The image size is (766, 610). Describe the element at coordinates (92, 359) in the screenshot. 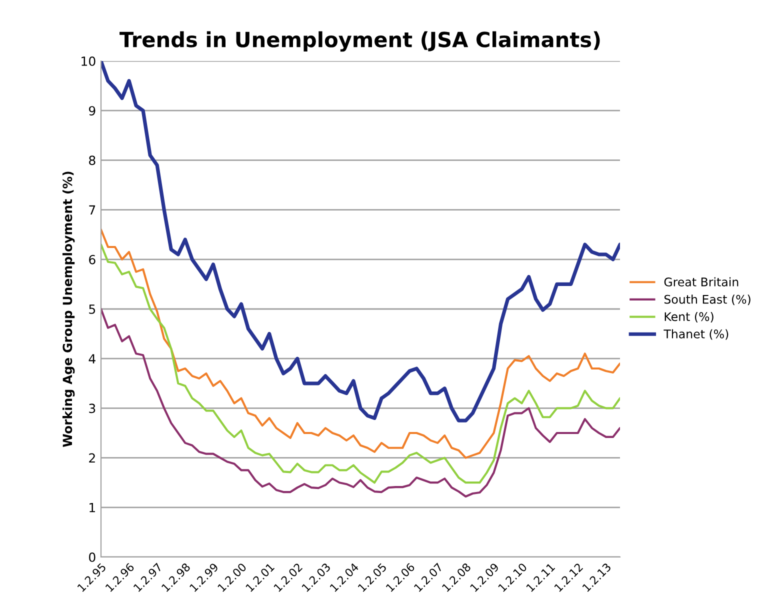

I see `y-tick-label: 4` at that location.